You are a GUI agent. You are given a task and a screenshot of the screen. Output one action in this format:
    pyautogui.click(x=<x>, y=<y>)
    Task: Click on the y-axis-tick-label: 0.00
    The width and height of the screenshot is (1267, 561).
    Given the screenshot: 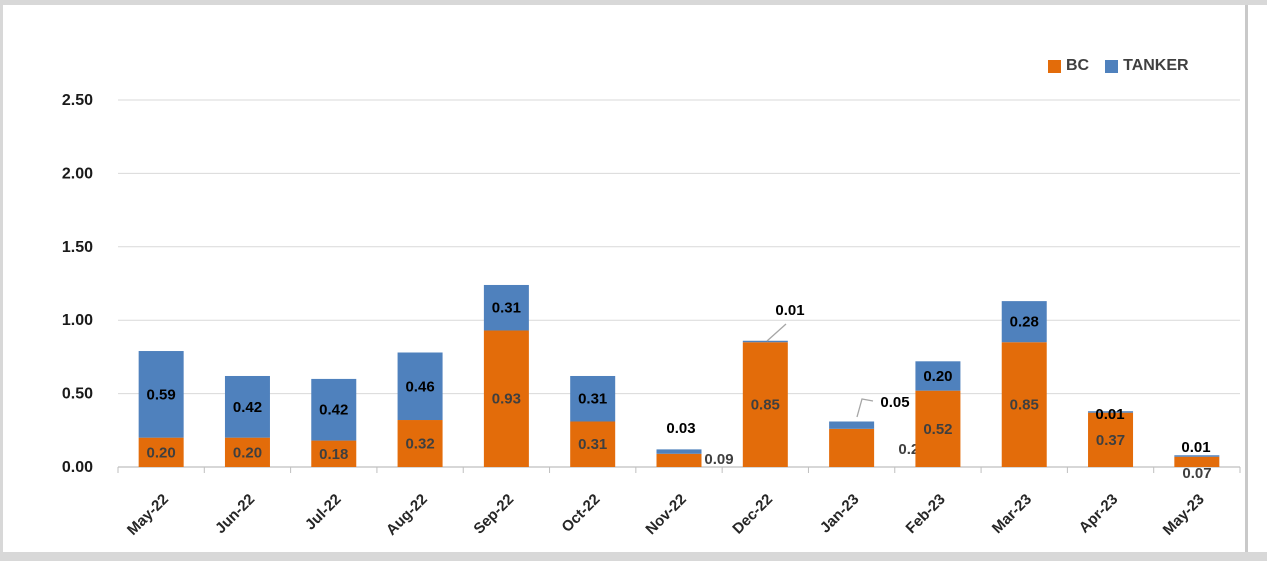 What is the action you would take?
    pyautogui.click(x=77, y=467)
    